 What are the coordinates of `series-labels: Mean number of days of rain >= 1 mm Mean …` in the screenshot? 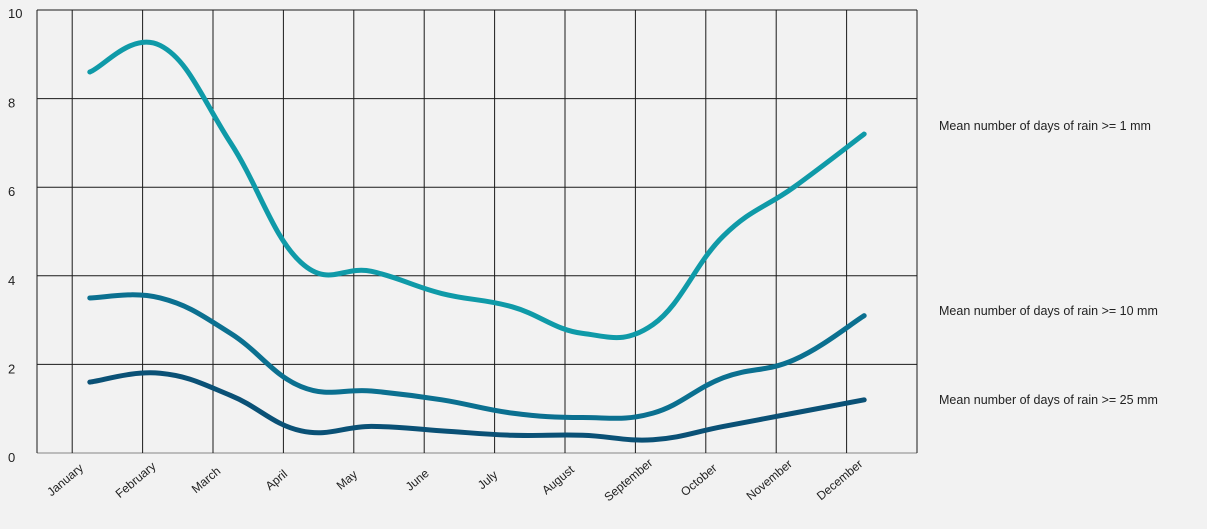 It's located at (1048, 263).